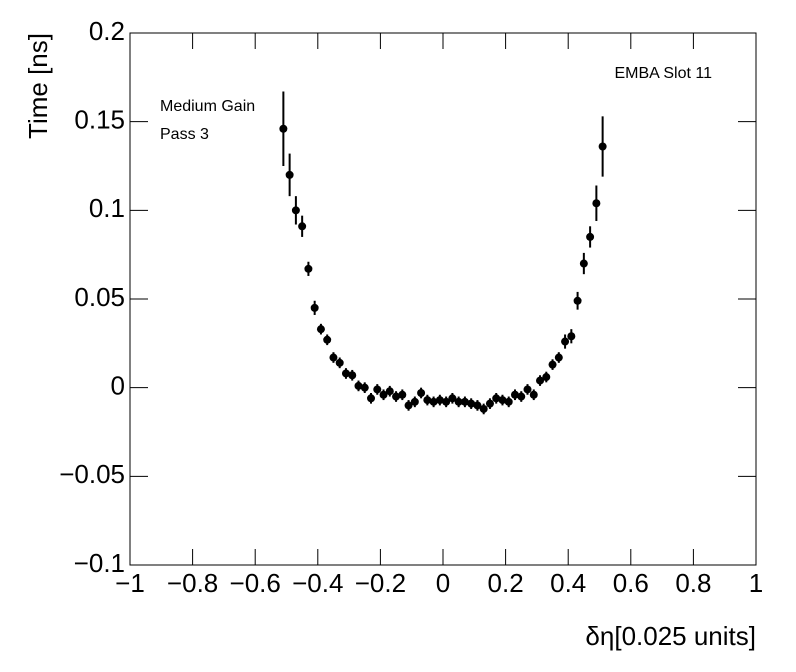  What do you see at coordinates (255, 583) in the screenshot?
I see `x-tick-label: −0.6` at bounding box center [255, 583].